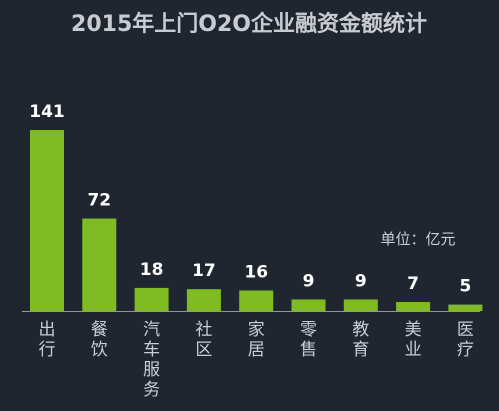 The height and width of the screenshot is (411, 499). I want to click on chart-title: 2015年上门O2O企业融资金额统计, so click(249, 24).